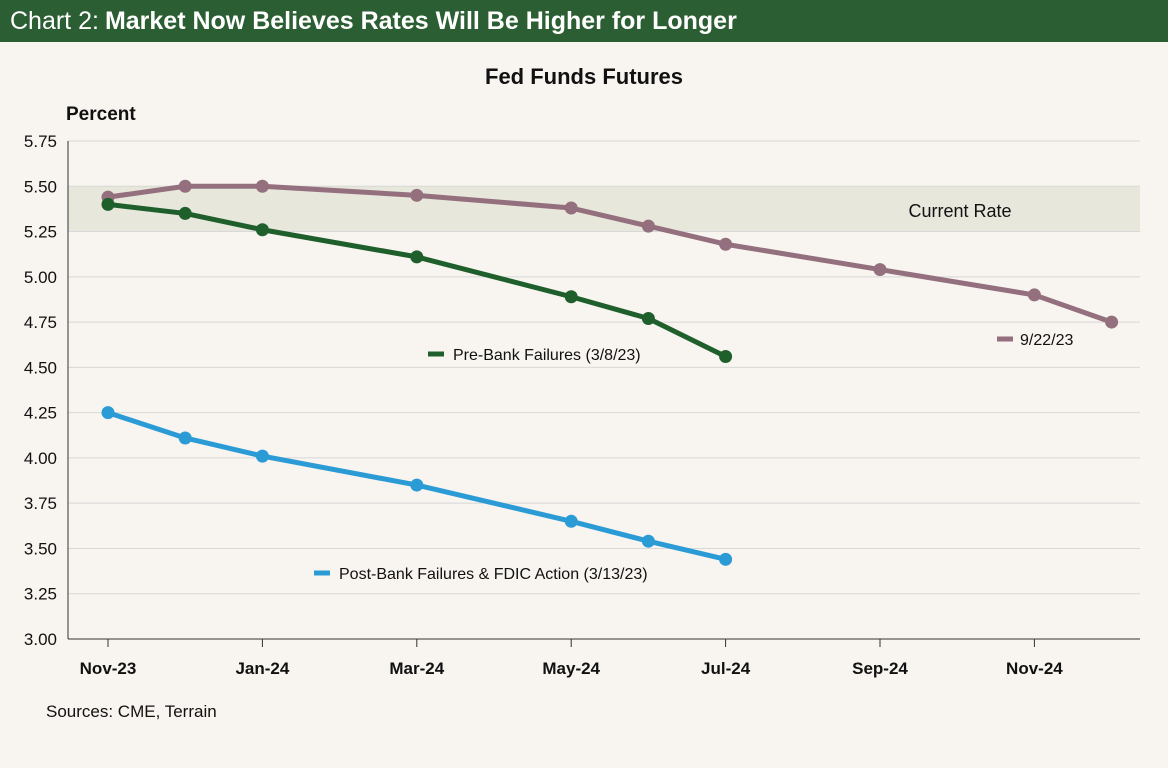  Describe the element at coordinates (40, 232) in the screenshot. I see `y-tick-label: 5.25` at that location.